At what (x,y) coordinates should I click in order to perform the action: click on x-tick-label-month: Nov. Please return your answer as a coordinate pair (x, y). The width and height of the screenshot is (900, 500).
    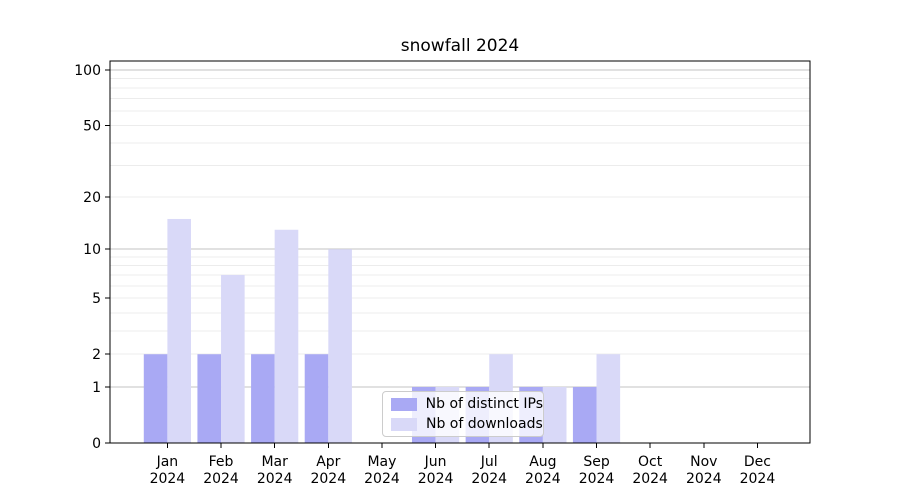
    Looking at the image, I should click on (703, 462).